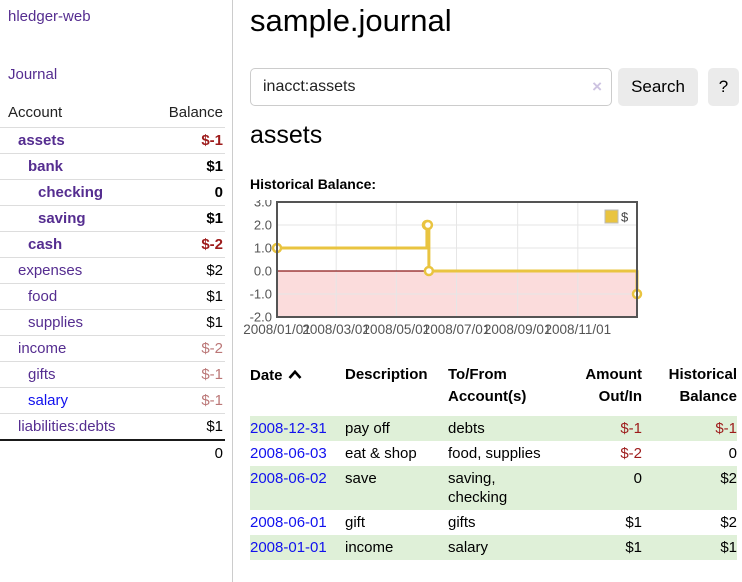 The image size is (742, 582). What do you see at coordinates (386, 374) in the screenshot?
I see `register-header-description: Description` at bounding box center [386, 374].